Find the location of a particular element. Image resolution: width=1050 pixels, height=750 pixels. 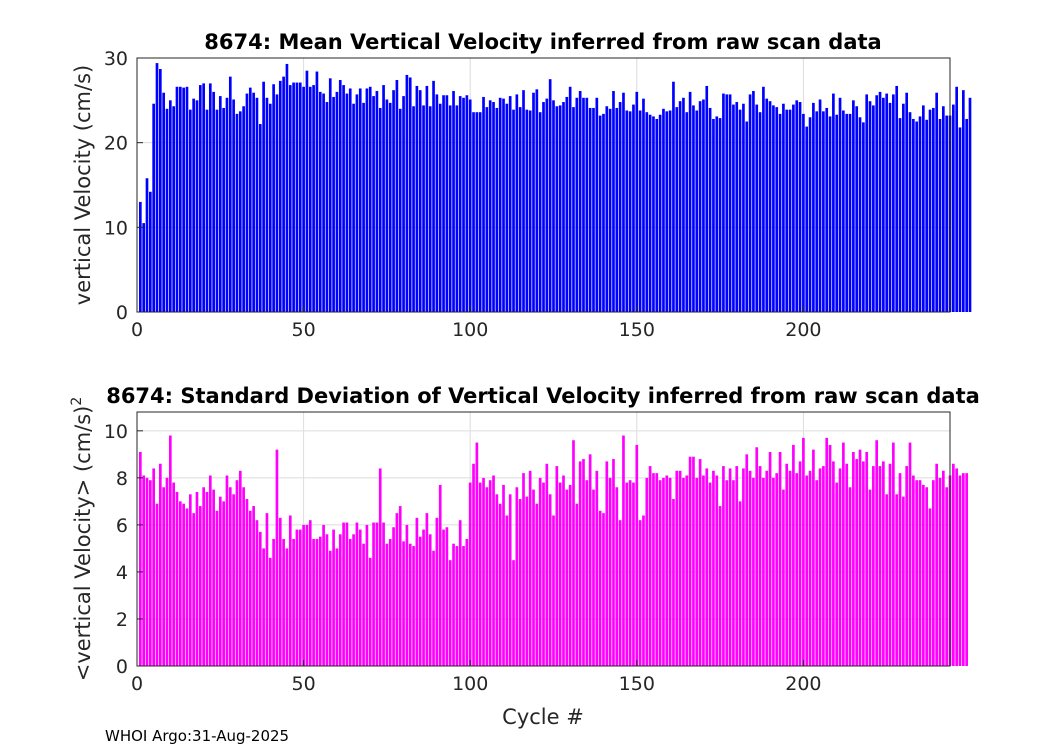

stddev-velocity-ytick-label: 8 is located at coordinates (122, 479).